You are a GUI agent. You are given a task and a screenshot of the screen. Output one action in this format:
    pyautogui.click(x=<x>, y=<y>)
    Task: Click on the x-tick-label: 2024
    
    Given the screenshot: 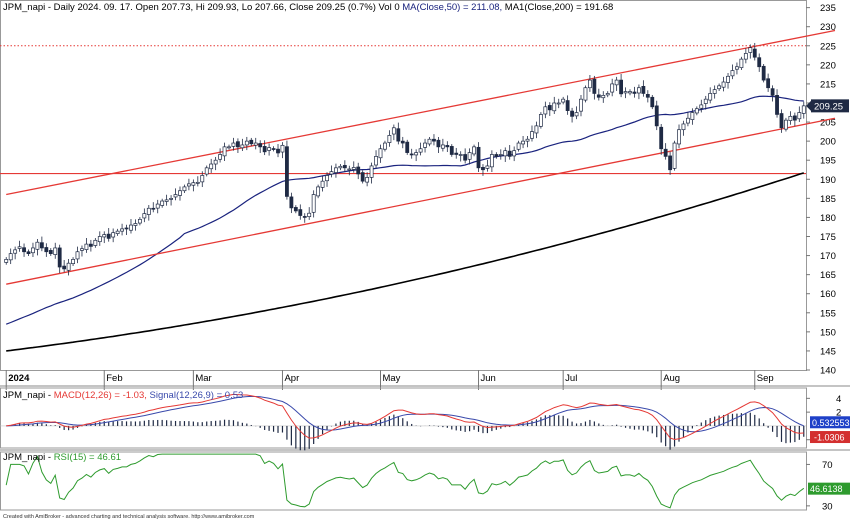 What is the action you would take?
    pyautogui.click(x=19, y=378)
    